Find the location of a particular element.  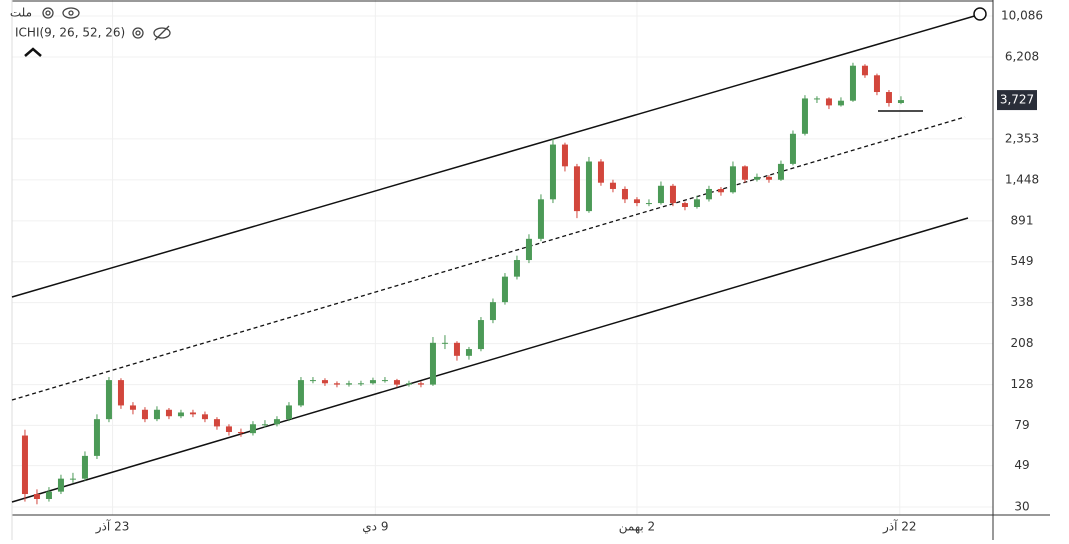

y-tick-label: 49 is located at coordinates (1021, 465).